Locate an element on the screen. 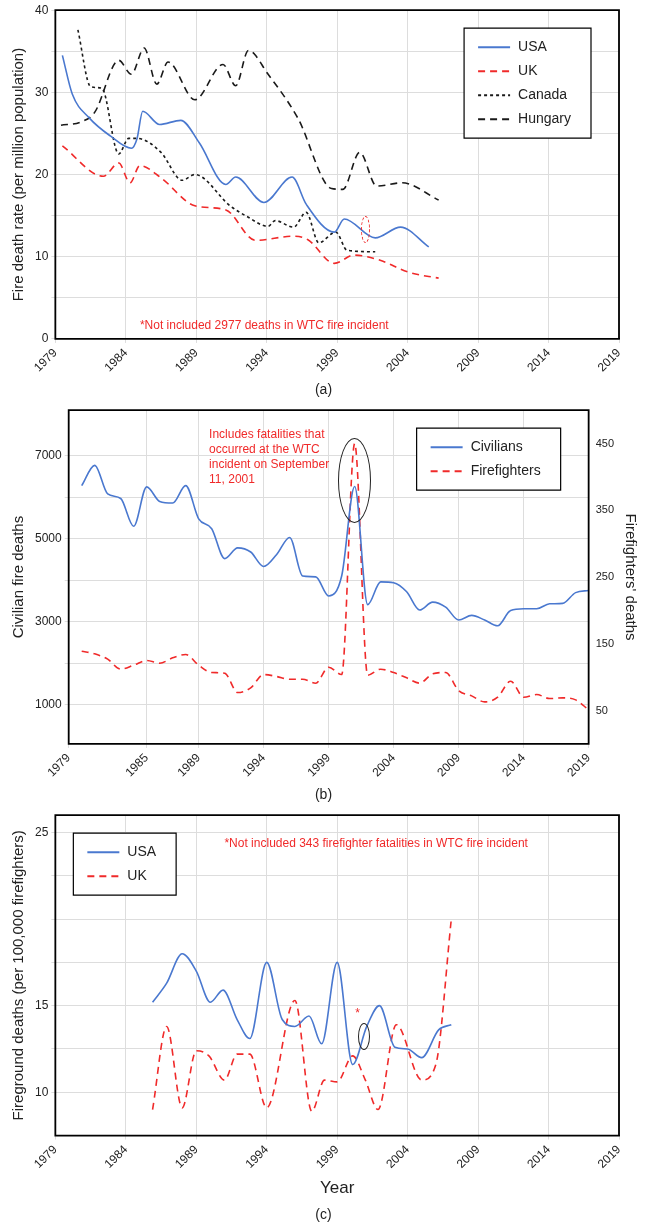  annotation: Includes fatalities that occurred at the WTC incident on September 11, 2001 is located at coordinates (269, 456).